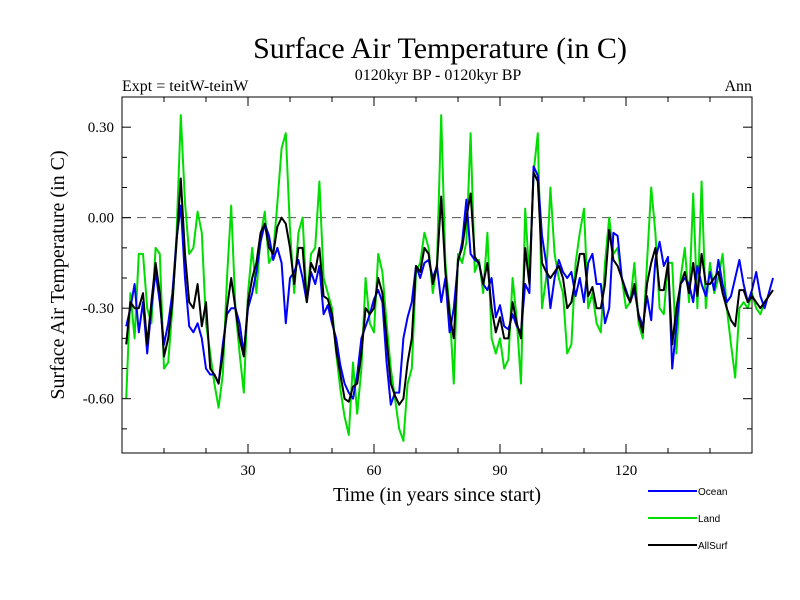 The image size is (800, 600). What do you see at coordinates (374, 471) in the screenshot?
I see `x-tick-label: 60` at bounding box center [374, 471].